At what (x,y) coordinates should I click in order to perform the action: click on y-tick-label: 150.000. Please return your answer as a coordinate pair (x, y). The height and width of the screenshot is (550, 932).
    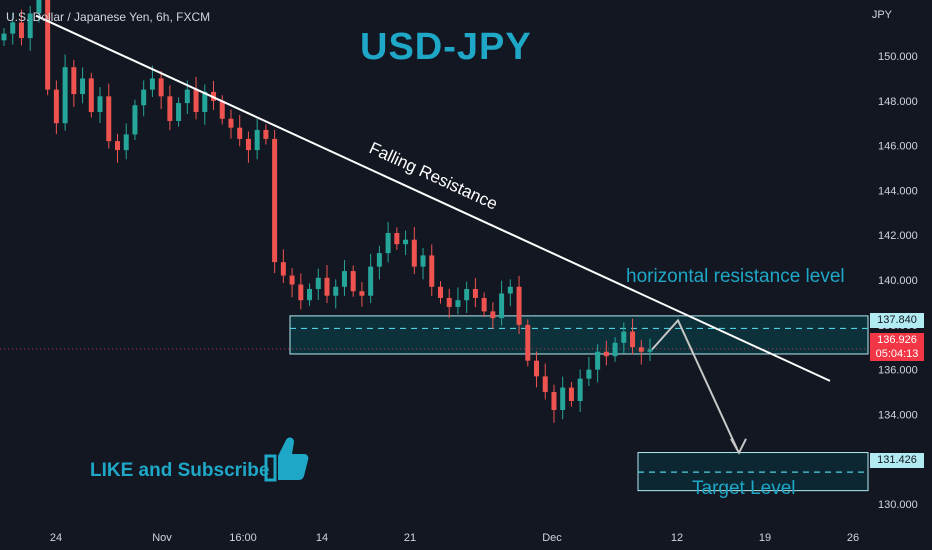
    Looking at the image, I should click on (898, 57).